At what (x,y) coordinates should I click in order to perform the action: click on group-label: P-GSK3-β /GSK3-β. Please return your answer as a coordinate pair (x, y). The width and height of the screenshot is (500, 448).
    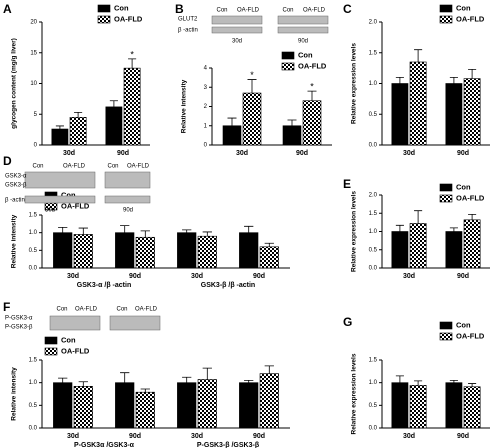
    Looking at the image, I should click on (228, 445).